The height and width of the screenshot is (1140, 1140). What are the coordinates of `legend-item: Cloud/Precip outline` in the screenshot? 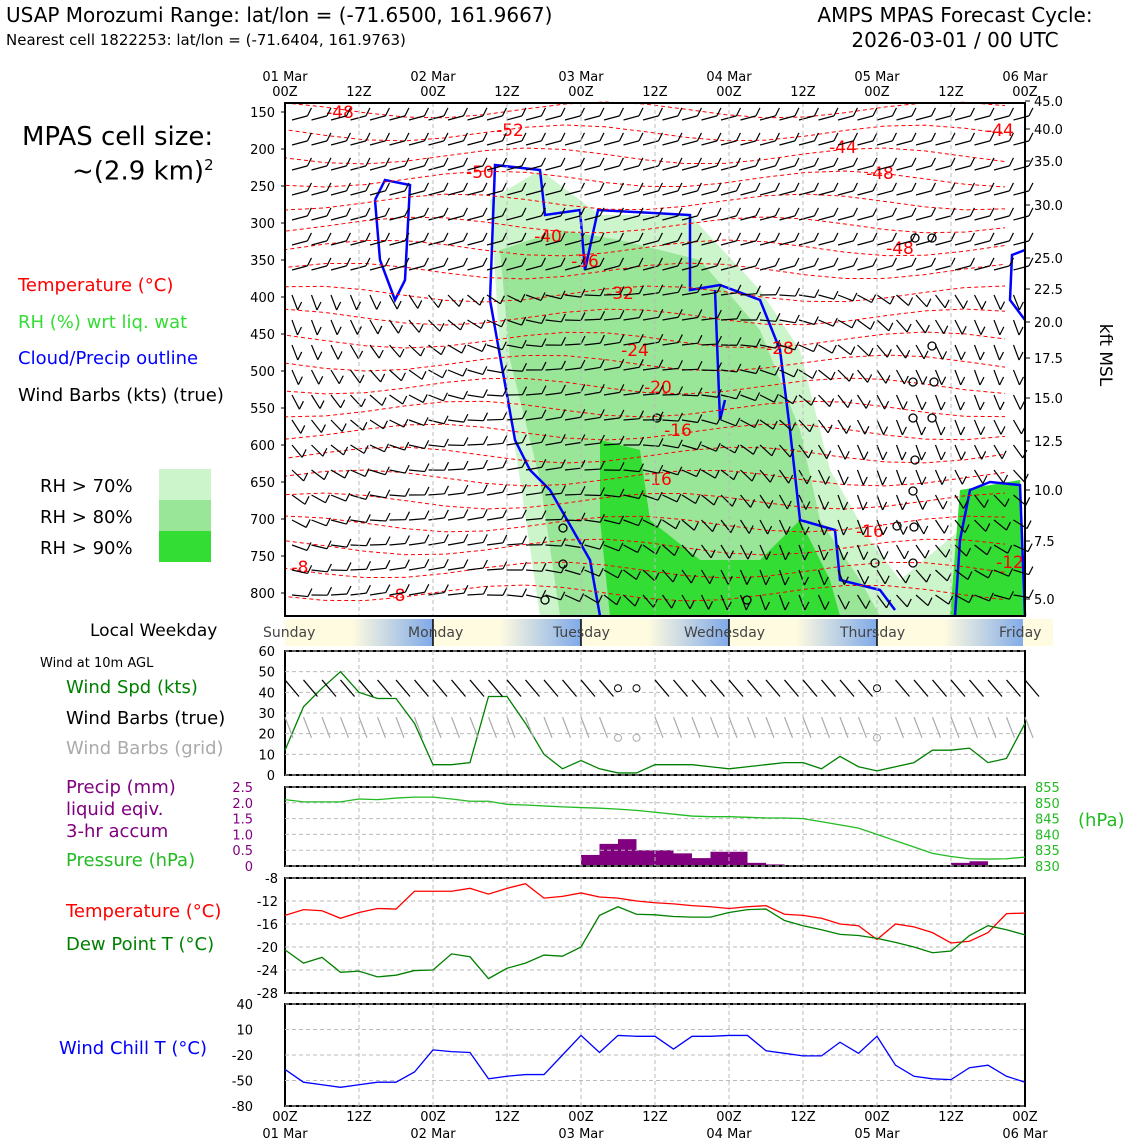 It's located at (108, 358).